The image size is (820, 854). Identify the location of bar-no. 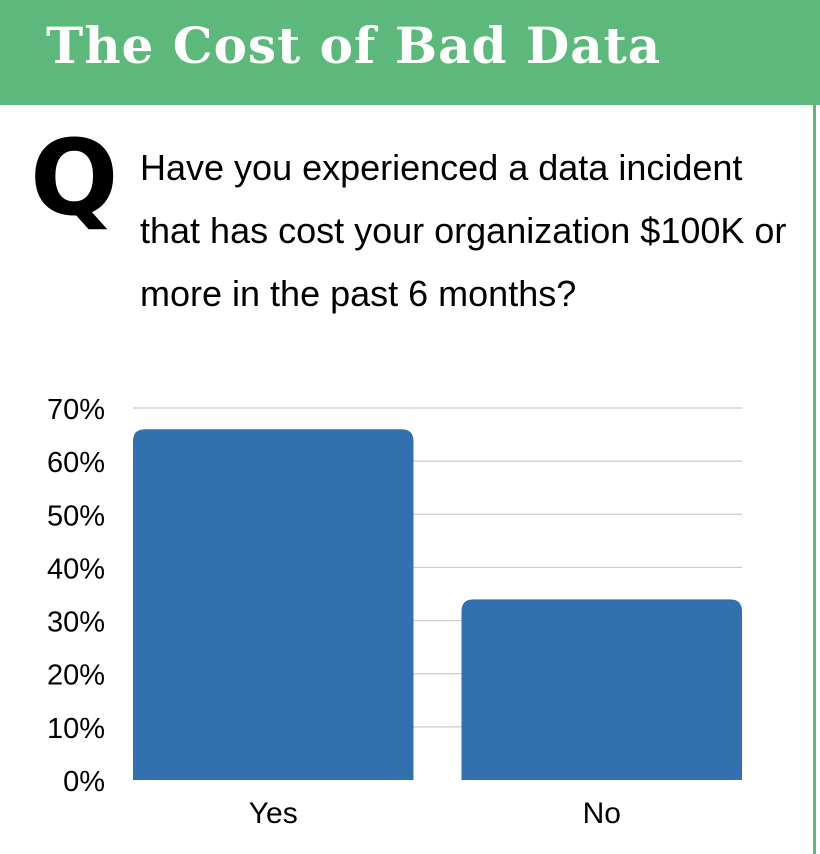
(601, 689).